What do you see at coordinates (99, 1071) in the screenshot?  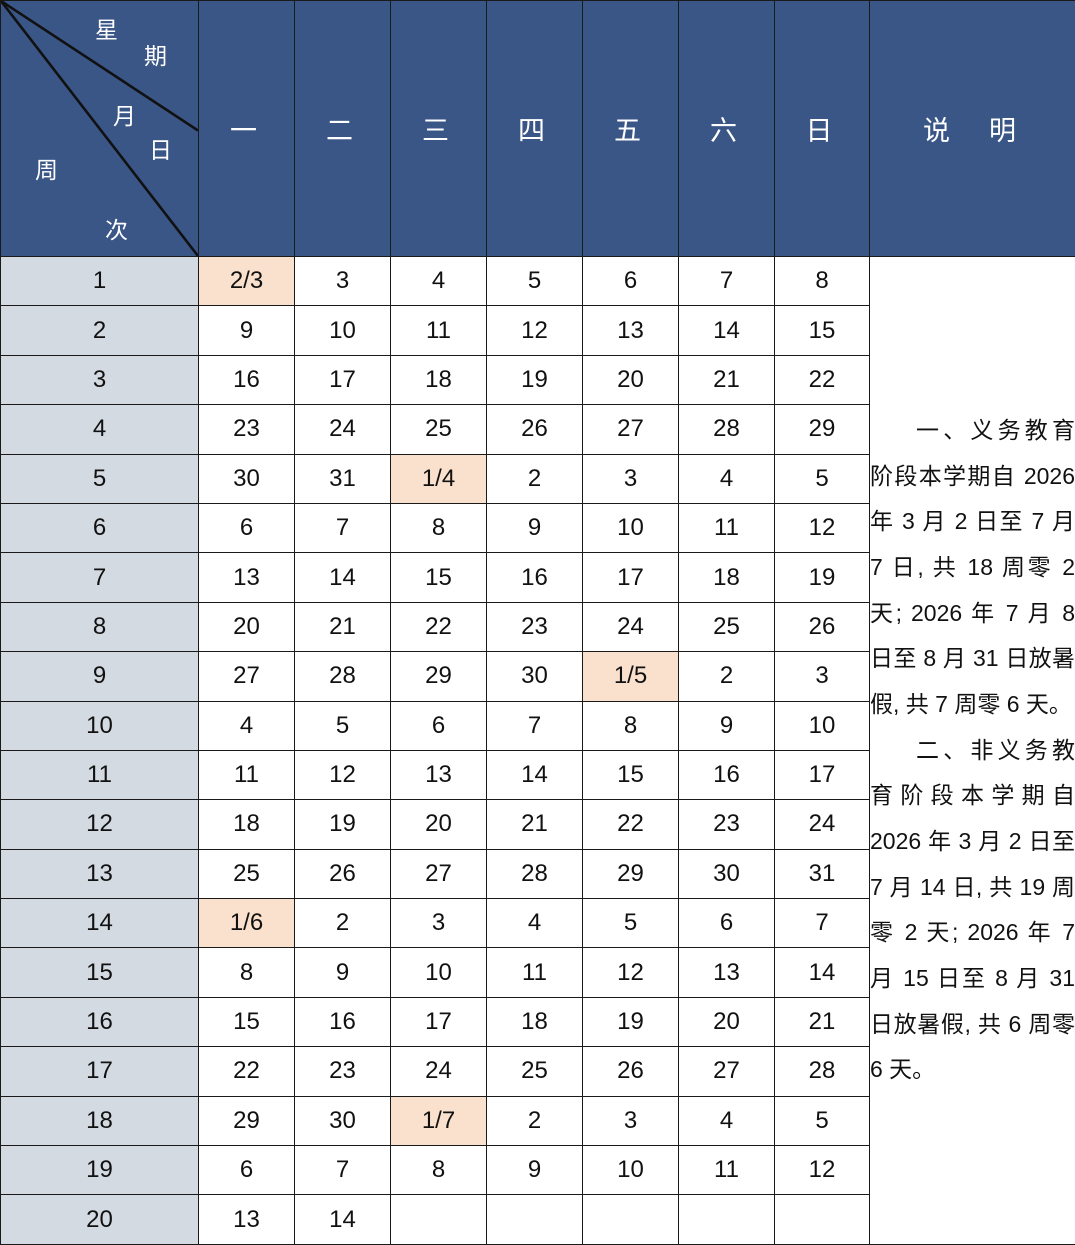 I see `week-number-cell: 17` at bounding box center [99, 1071].